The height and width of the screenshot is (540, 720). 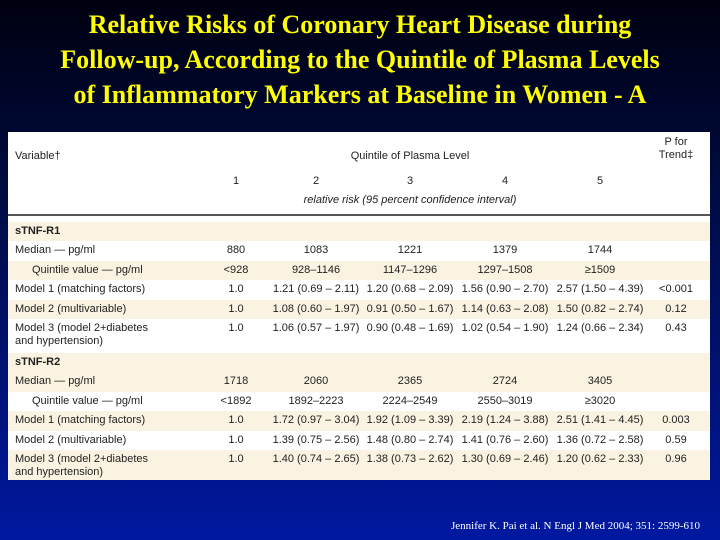 I want to click on p-value: 0.003, so click(x=676, y=420).